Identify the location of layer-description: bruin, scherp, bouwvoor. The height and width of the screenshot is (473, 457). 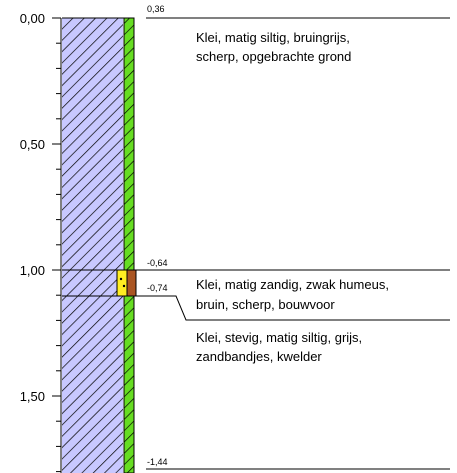
(265, 304).